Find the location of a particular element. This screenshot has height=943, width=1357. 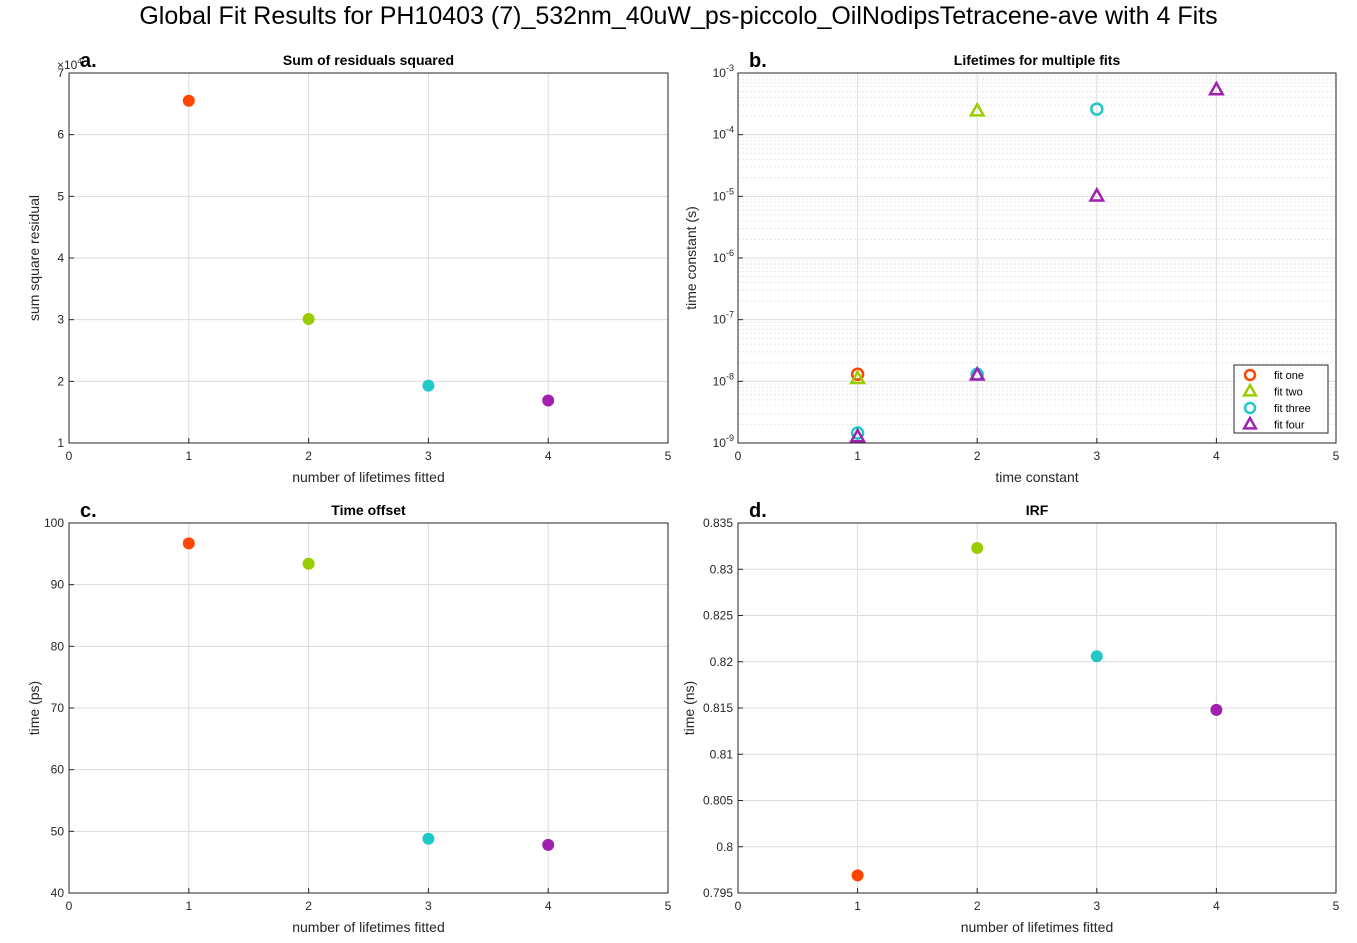

panel-letter: d. is located at coordinates (758, 511).